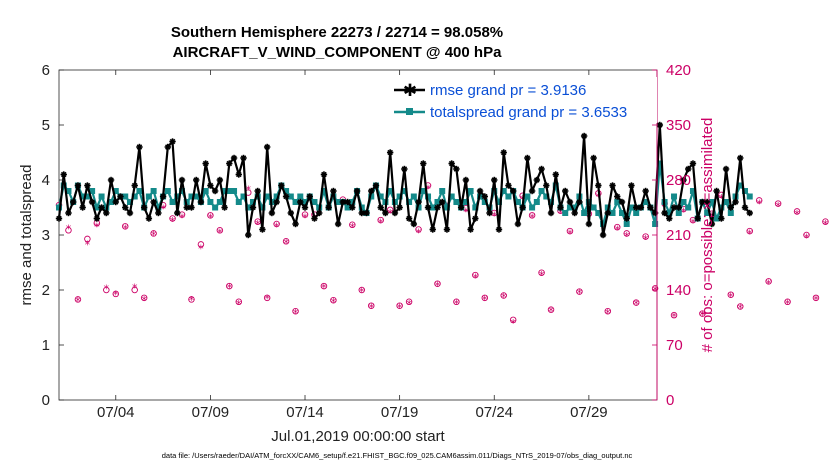  Describe the element at coordinates (528, 112) in the screenshot. I see `legend-spread-label: totalspread grand pr = 3.6533` at that location.